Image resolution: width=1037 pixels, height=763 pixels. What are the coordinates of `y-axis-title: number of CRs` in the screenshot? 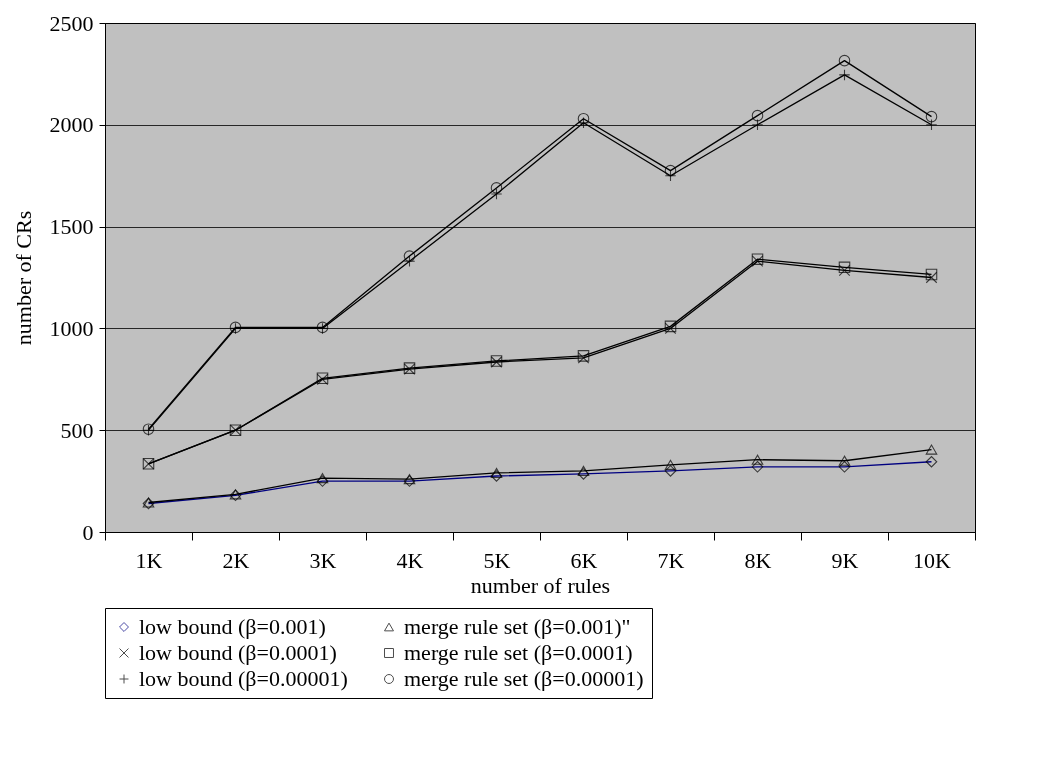 It's located at (23, 278).